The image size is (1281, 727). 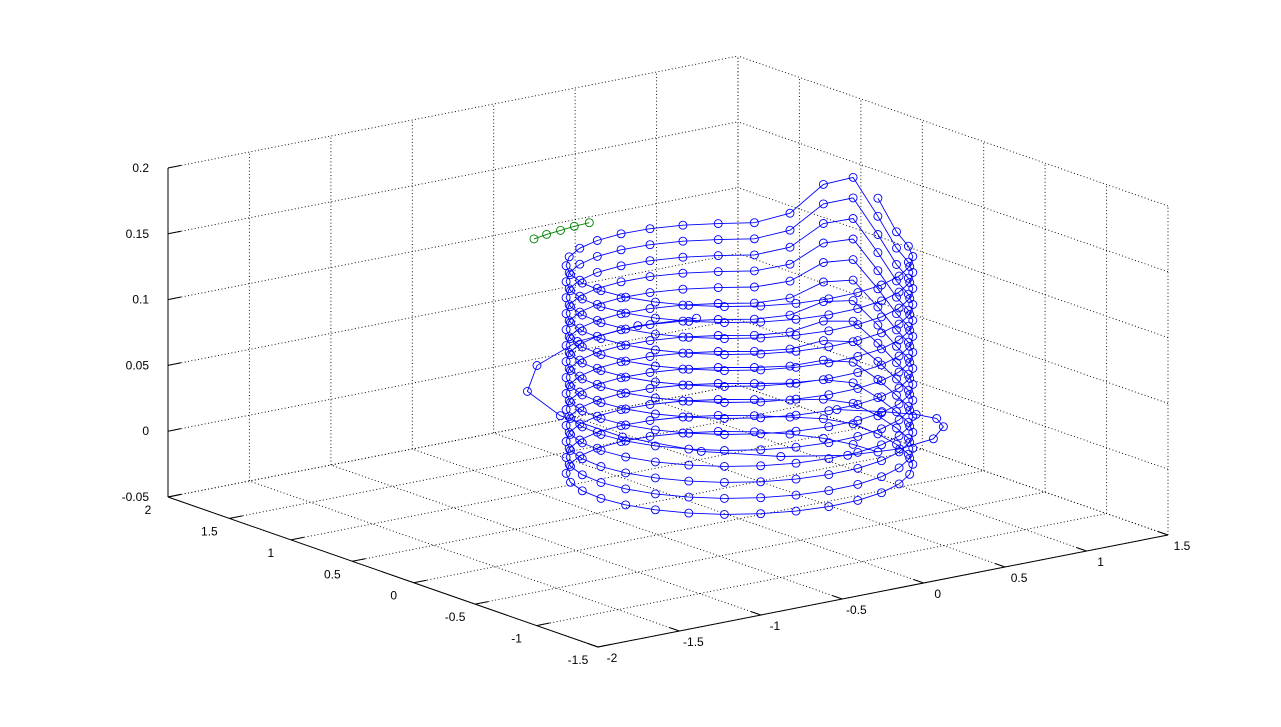 I want to click on y-tick-label: -0.5, so click(x=455, y=617).